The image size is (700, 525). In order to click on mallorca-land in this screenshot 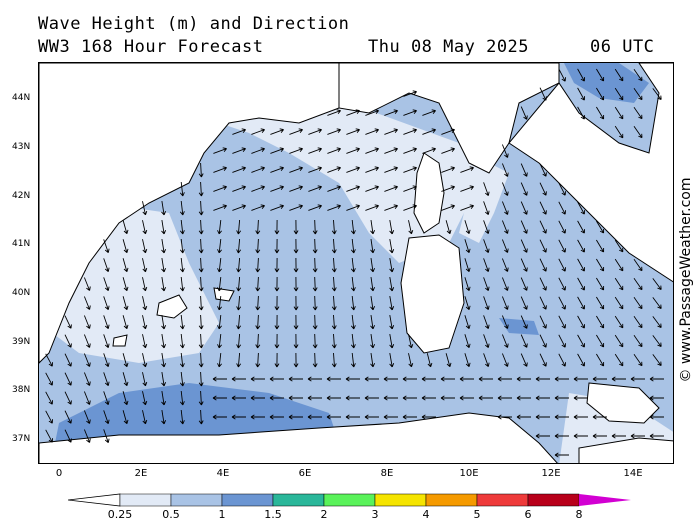, I will do `click(172, 306)`.